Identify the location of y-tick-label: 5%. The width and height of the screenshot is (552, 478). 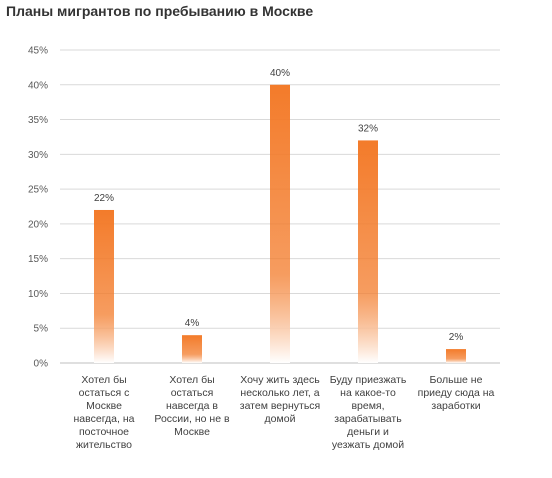
(41, 329).